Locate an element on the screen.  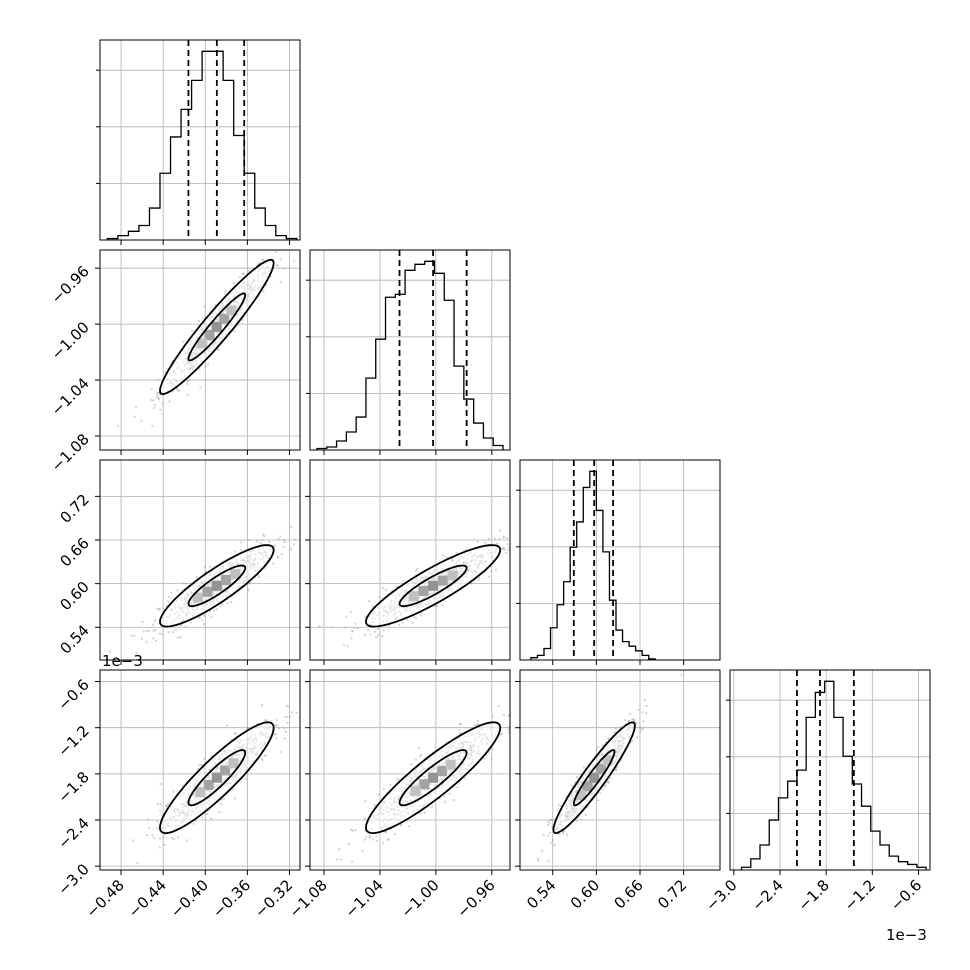
x-tick-label: −1.8 is located at coordinates (813, 895).